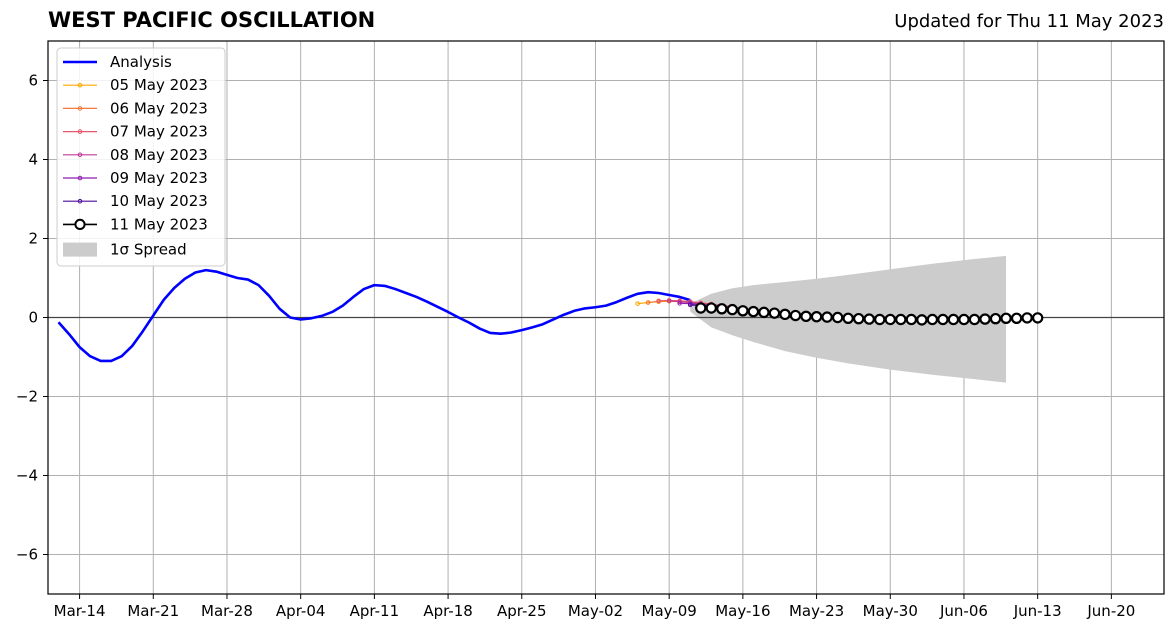 Image resolution: width=1176 pixels, height=633 pixels. I want to click on legend-label: 09 May 2023, so click(159, 178).